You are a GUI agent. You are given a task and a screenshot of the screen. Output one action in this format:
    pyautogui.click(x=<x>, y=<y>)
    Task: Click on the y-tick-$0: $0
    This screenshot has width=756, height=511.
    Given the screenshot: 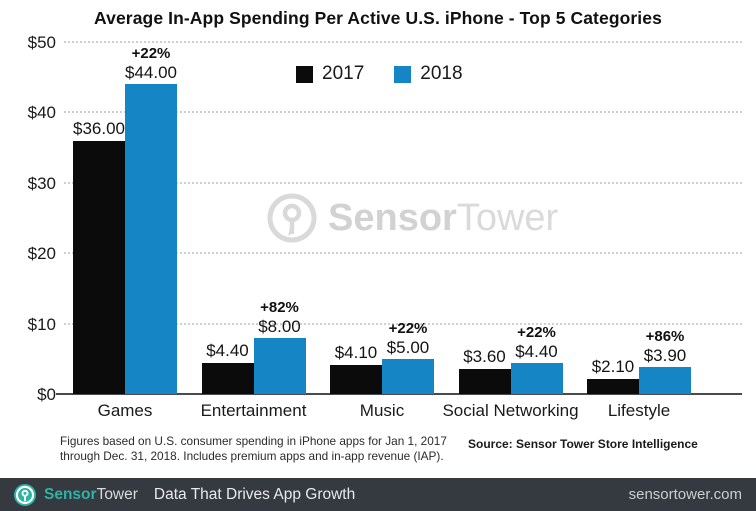 What is the action you would take?
    pyautogui.click(x=46, y=394)
    